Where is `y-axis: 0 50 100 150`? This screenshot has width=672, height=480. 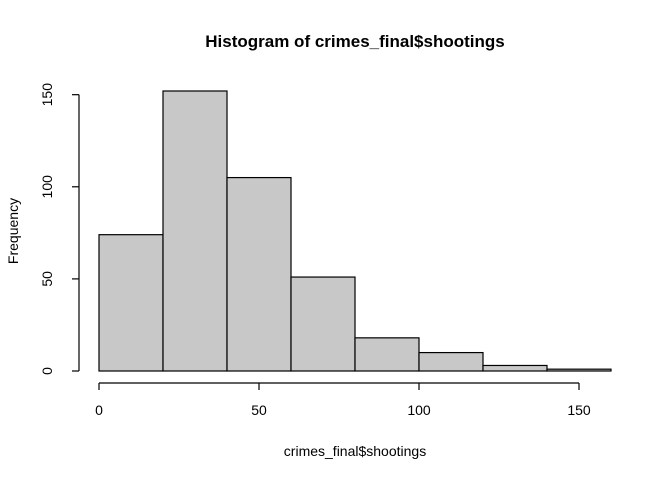 y-axis: 0 50 100 150 is located at coordinates (59, 229).